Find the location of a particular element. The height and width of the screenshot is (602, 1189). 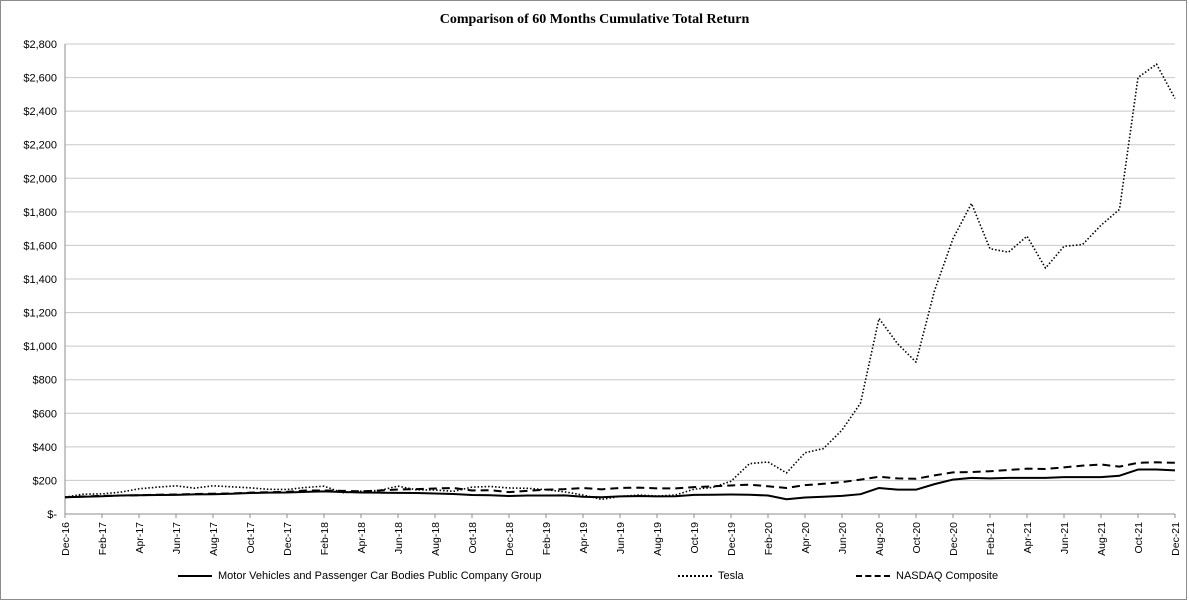

legend-item-nasdaq: NASDAQ Composite is located at coordinates (927, 576).